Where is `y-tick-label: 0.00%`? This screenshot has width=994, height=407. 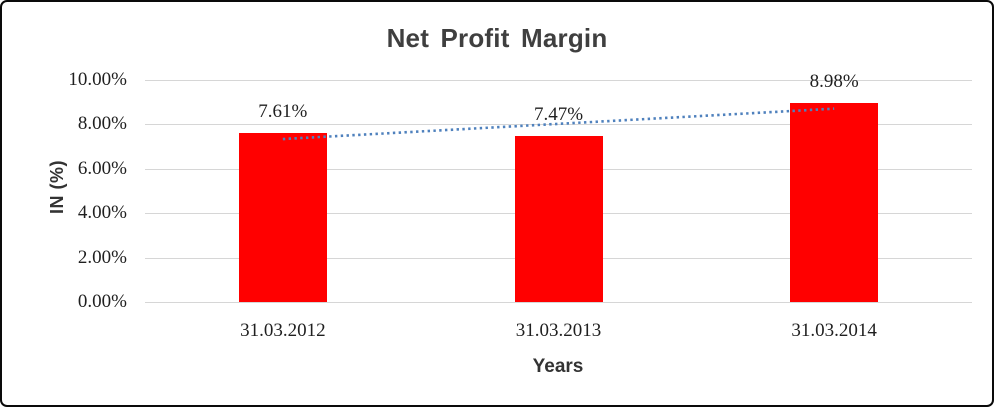 y-tick-label: 0.00% is located at coordinates (102, 301).